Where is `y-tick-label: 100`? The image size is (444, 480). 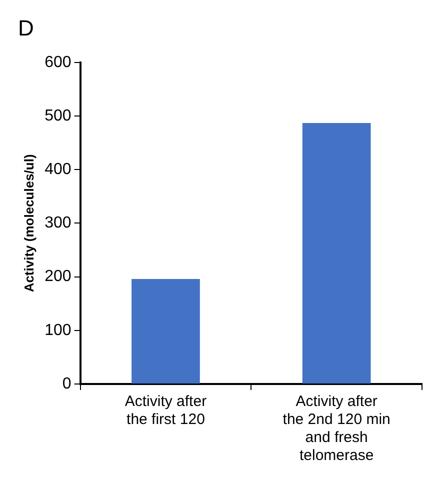 y-tick-label: 100 is located at coordinates (58, 330).